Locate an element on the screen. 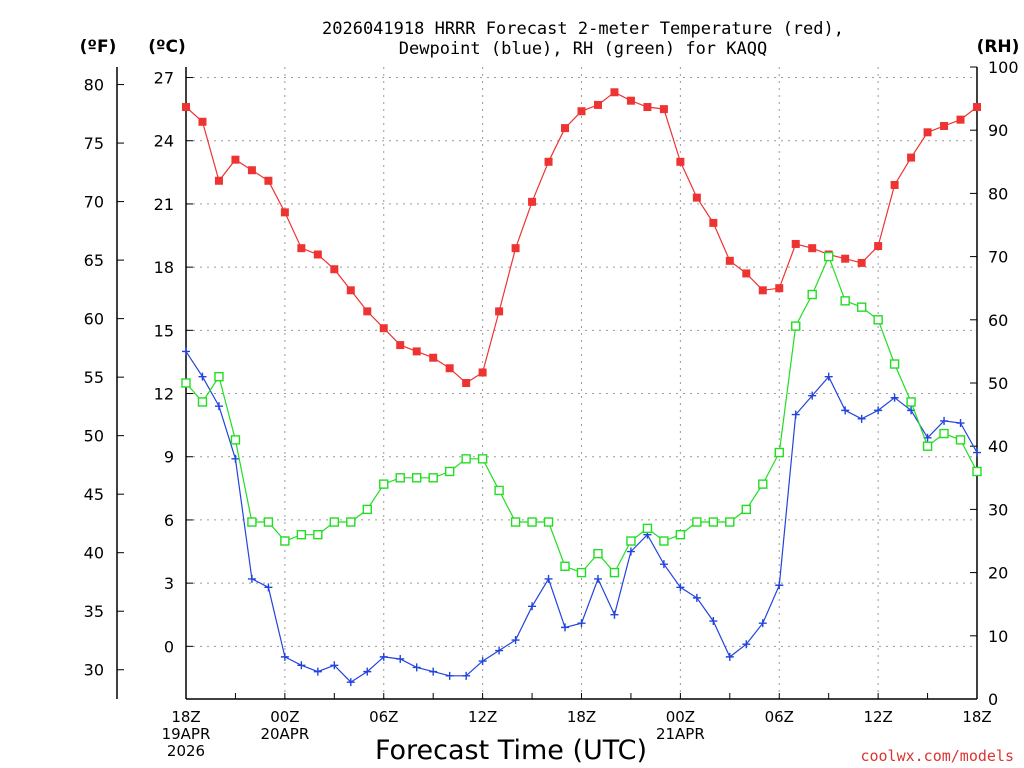  rh-tick-label: 80 is located at coordinates (998, 193).